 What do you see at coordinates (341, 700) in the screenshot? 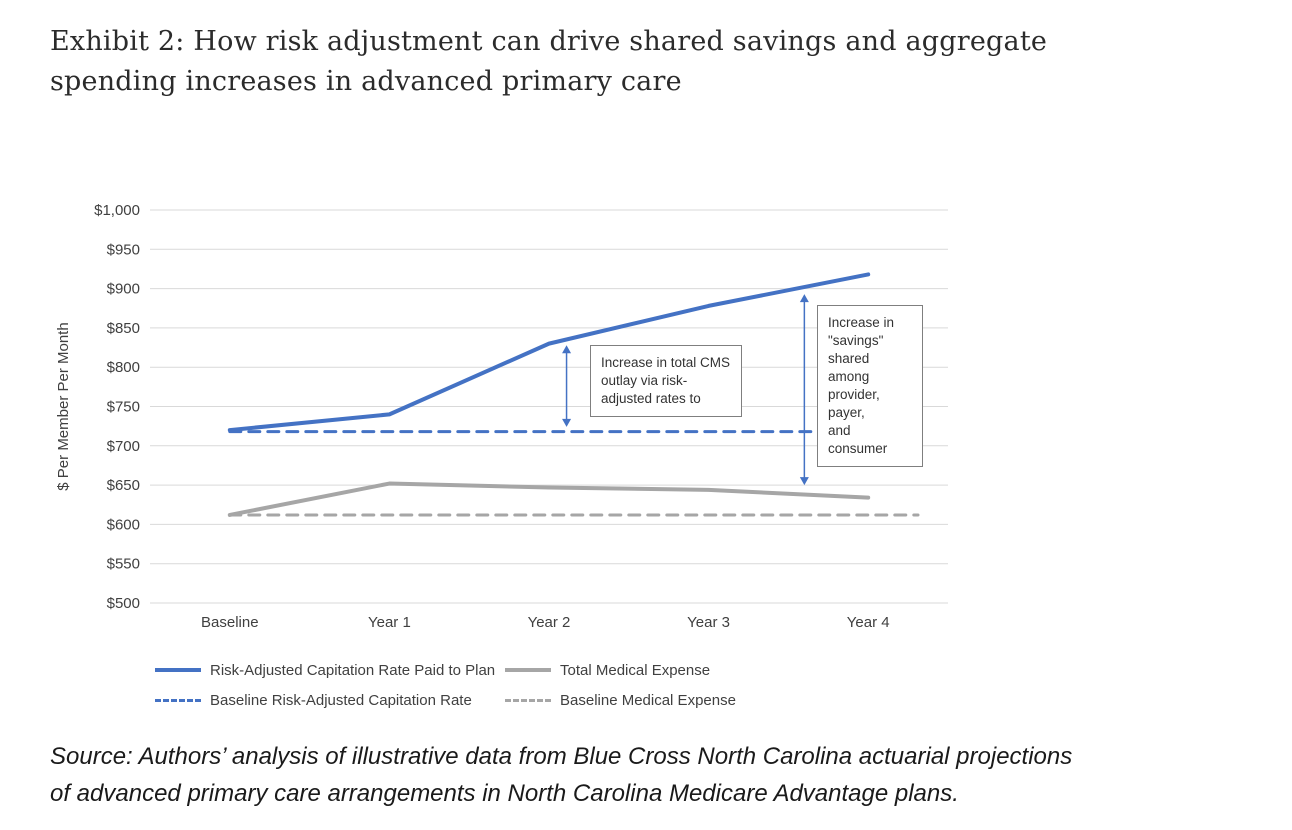
I see `legend-label: Baseline Risk-Adjusted Capitation Rate` at bounding box center [341, 700].